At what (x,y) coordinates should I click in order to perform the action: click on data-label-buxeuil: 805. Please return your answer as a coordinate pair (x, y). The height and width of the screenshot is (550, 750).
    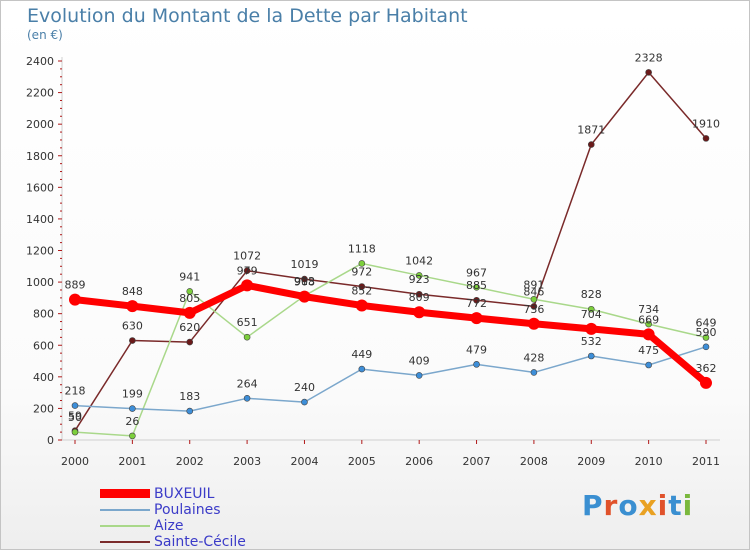
    Looking at the image, I should click on (189, 298).